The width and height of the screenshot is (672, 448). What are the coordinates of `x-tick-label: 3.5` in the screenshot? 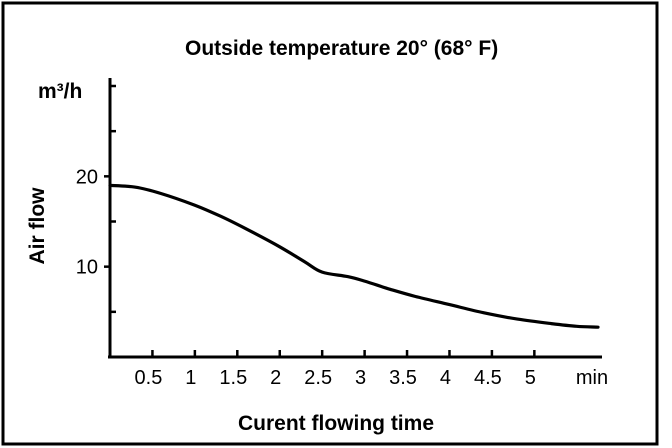 It's located at (403, 378).